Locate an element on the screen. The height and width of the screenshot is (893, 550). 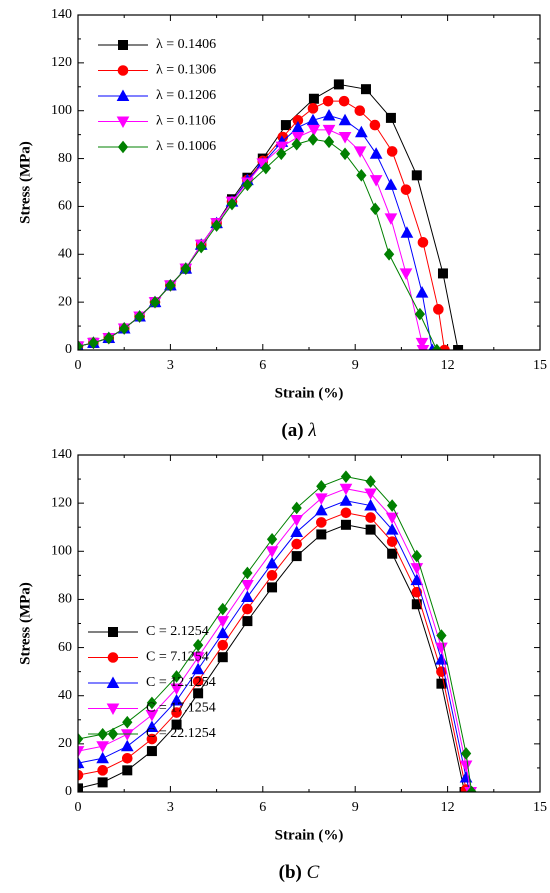
legend-label: λ = 0.1106 is located at coordinates (186, 121).